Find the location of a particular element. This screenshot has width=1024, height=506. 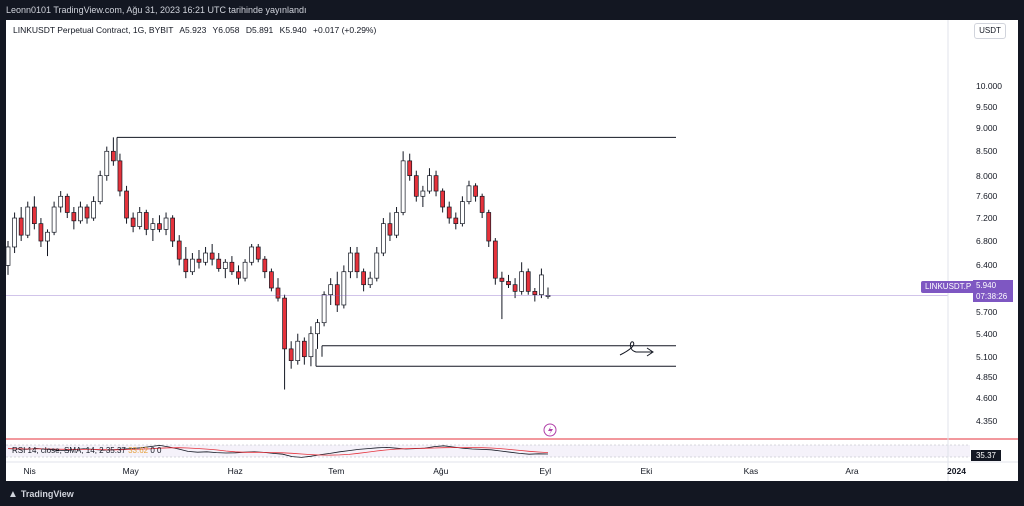

arrow-drawing is located at coordinates (635, 348).